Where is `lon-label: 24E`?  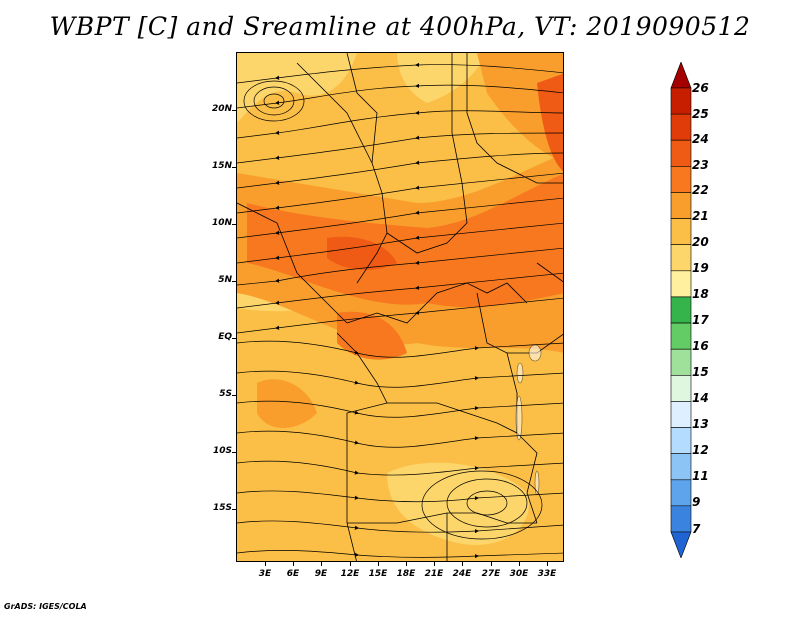
lon-label: 24E is located at coordinates (462, 574).